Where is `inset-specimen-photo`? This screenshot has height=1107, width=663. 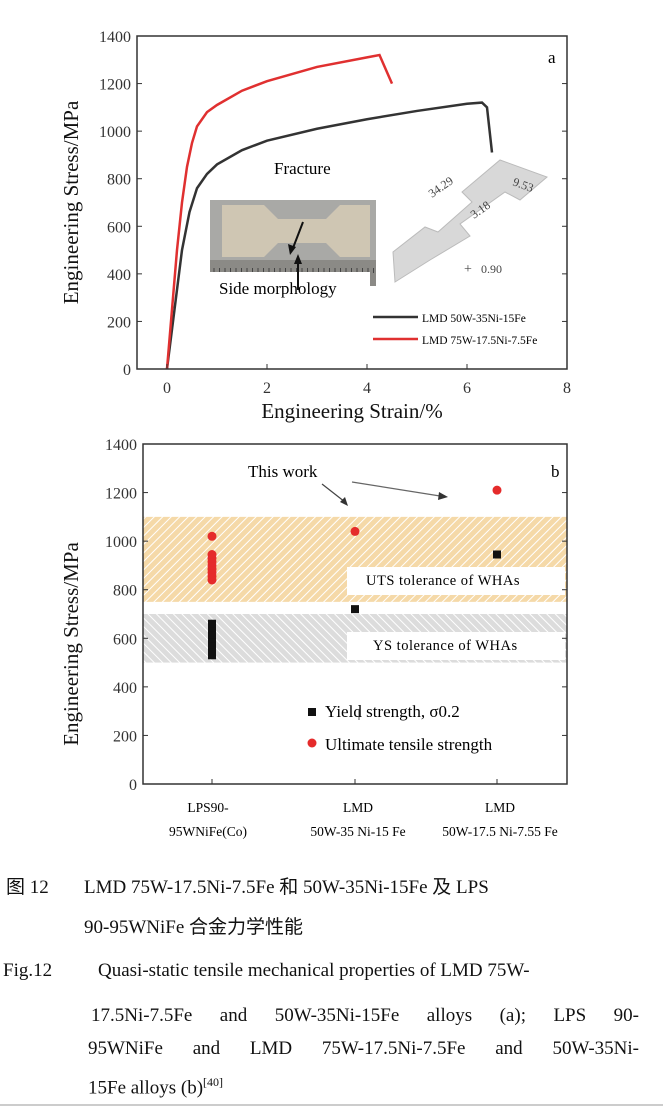 inset-specimen-photo is located at coordinates (293, 251).